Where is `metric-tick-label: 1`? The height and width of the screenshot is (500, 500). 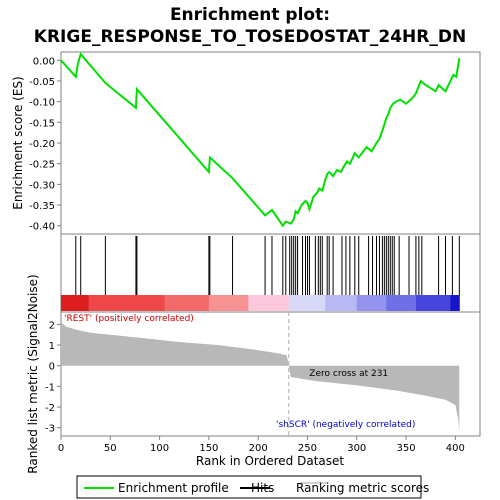 metric-tick-label: 1 is located at coordinates (52, 346).